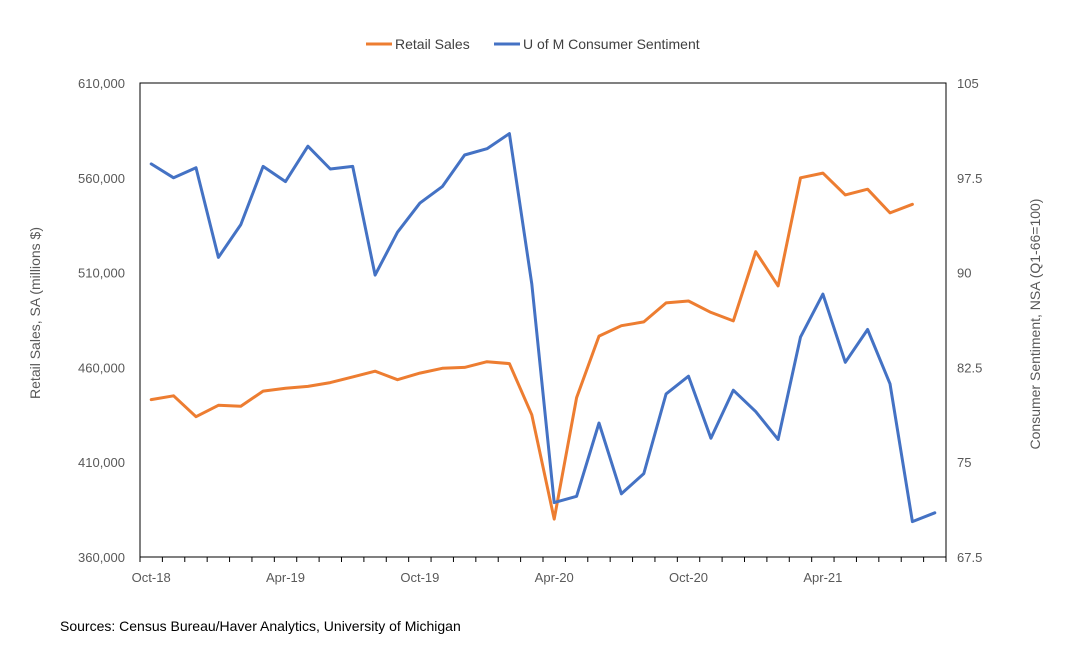 Image resolution: width=1075 pixels, height=671 pixels. Describe the element at coordinates (101, 367) in the screenshot. I see `left-y-tick-label: 460,000` at that location.